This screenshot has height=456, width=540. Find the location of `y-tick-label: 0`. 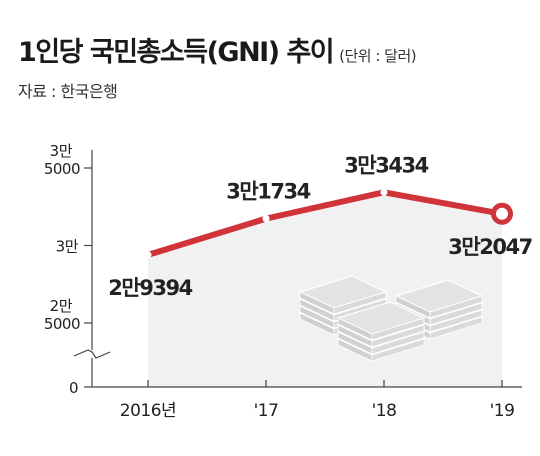

y-tick-label: 0 is located at coordinates (73, 388).